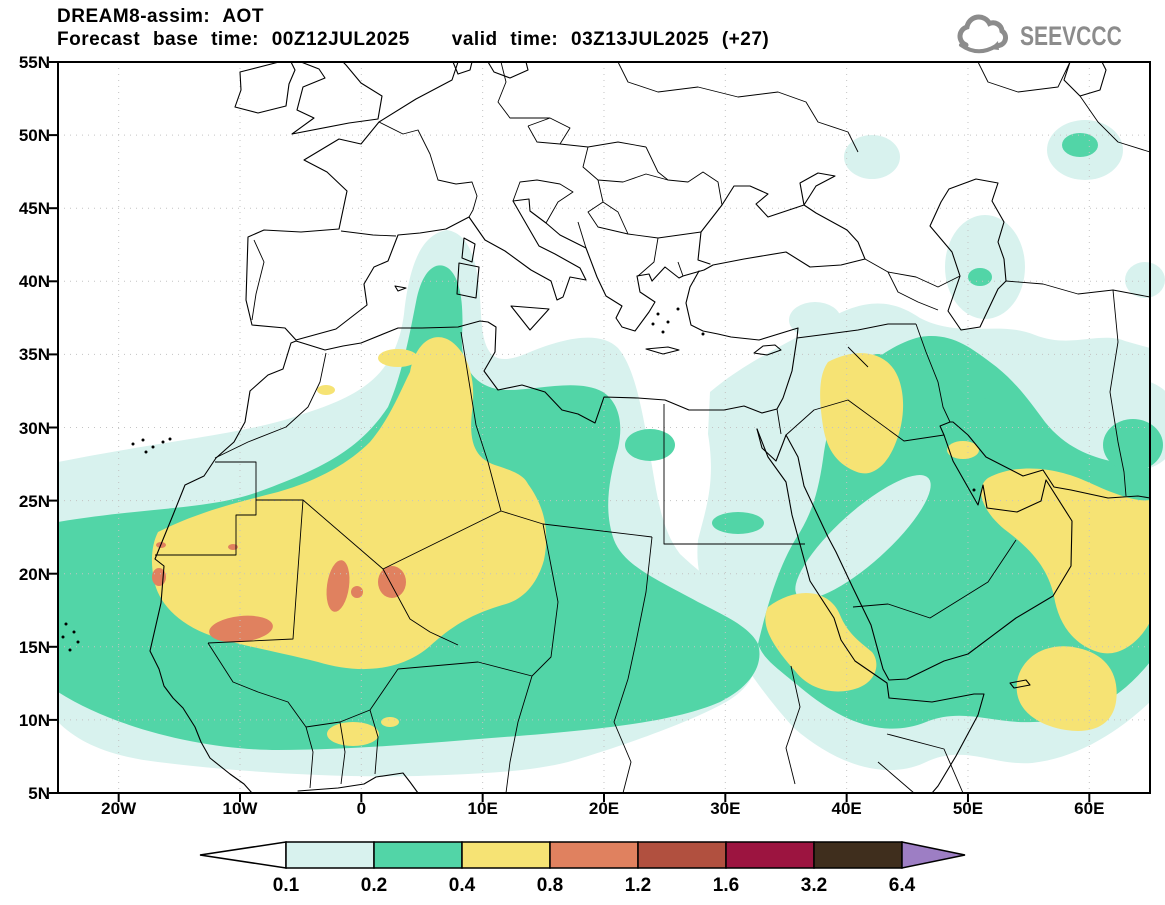 This screenshot has width=1165, height=905. Describe the element at coordinates (1089, 808) in the screenshot. I see `lon-tick-label: 60E` at that location.